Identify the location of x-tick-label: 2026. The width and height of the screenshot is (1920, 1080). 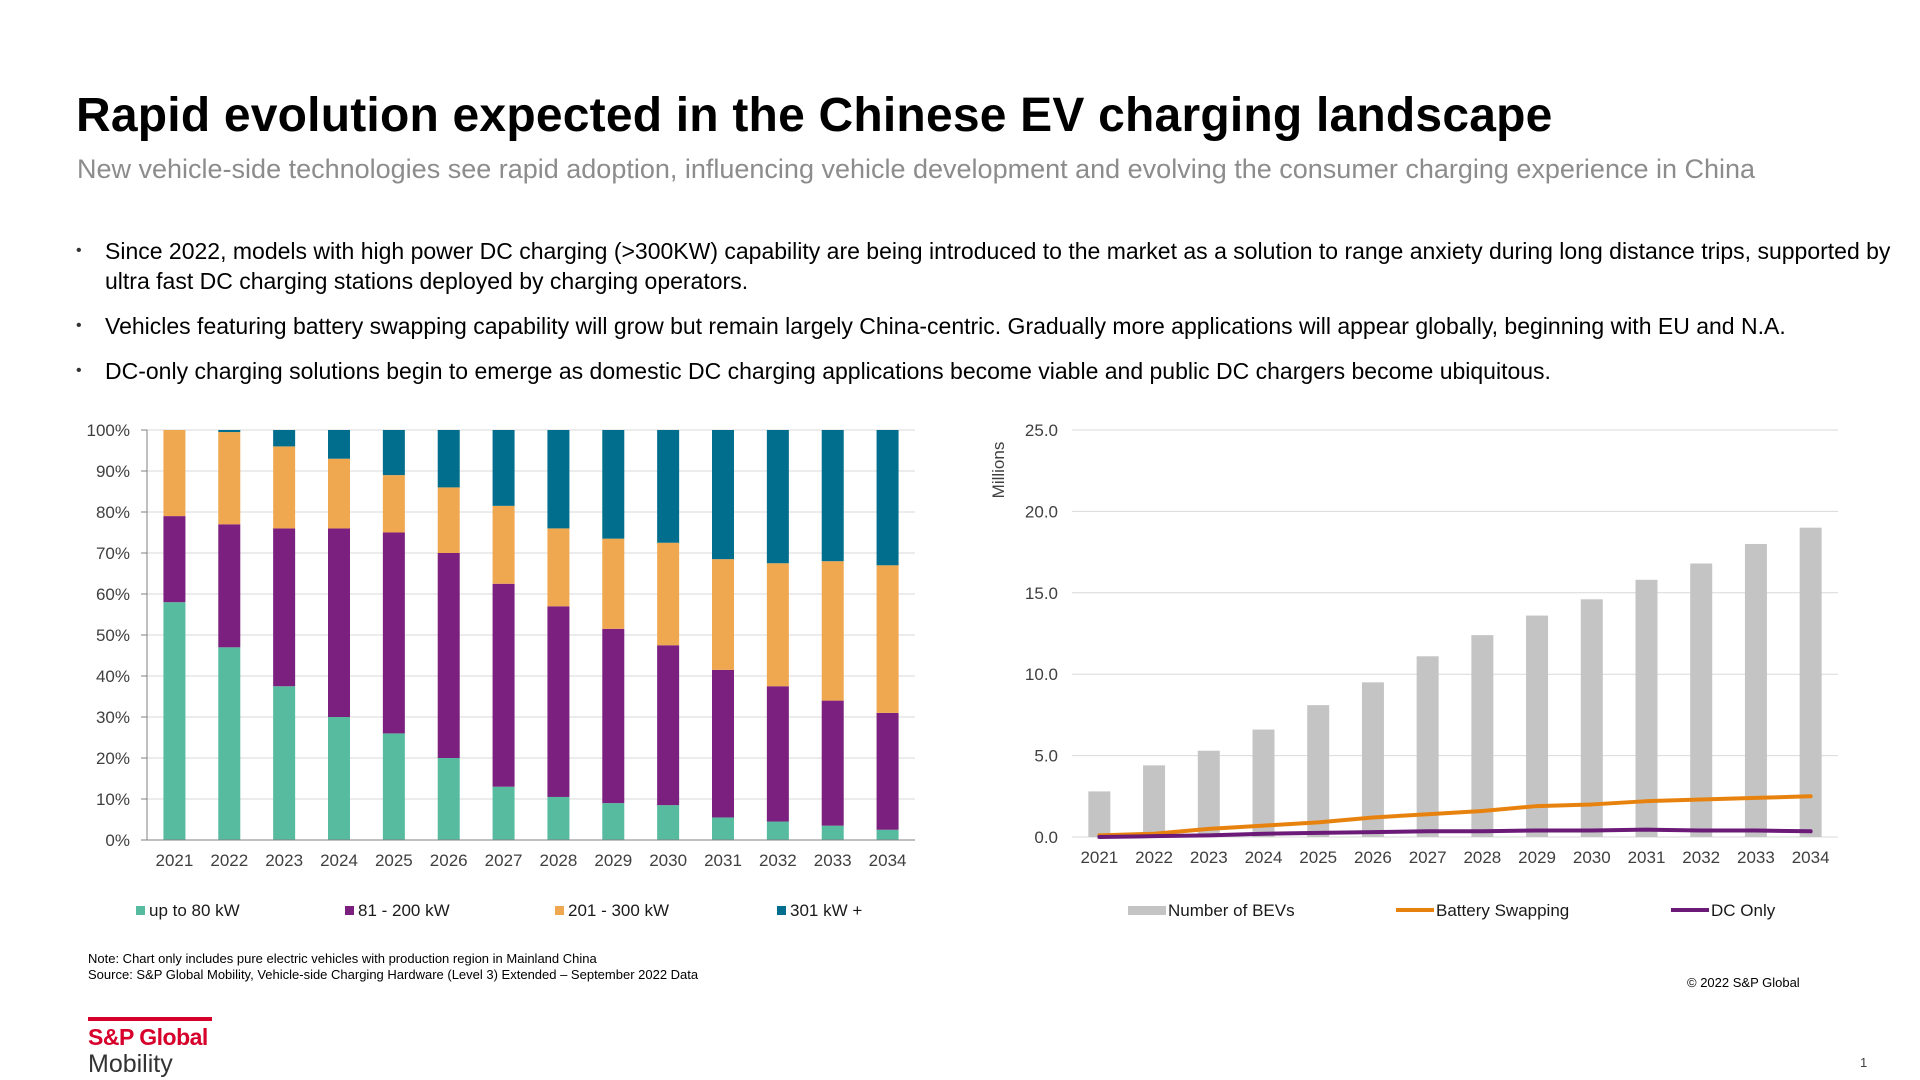
(449, 860).